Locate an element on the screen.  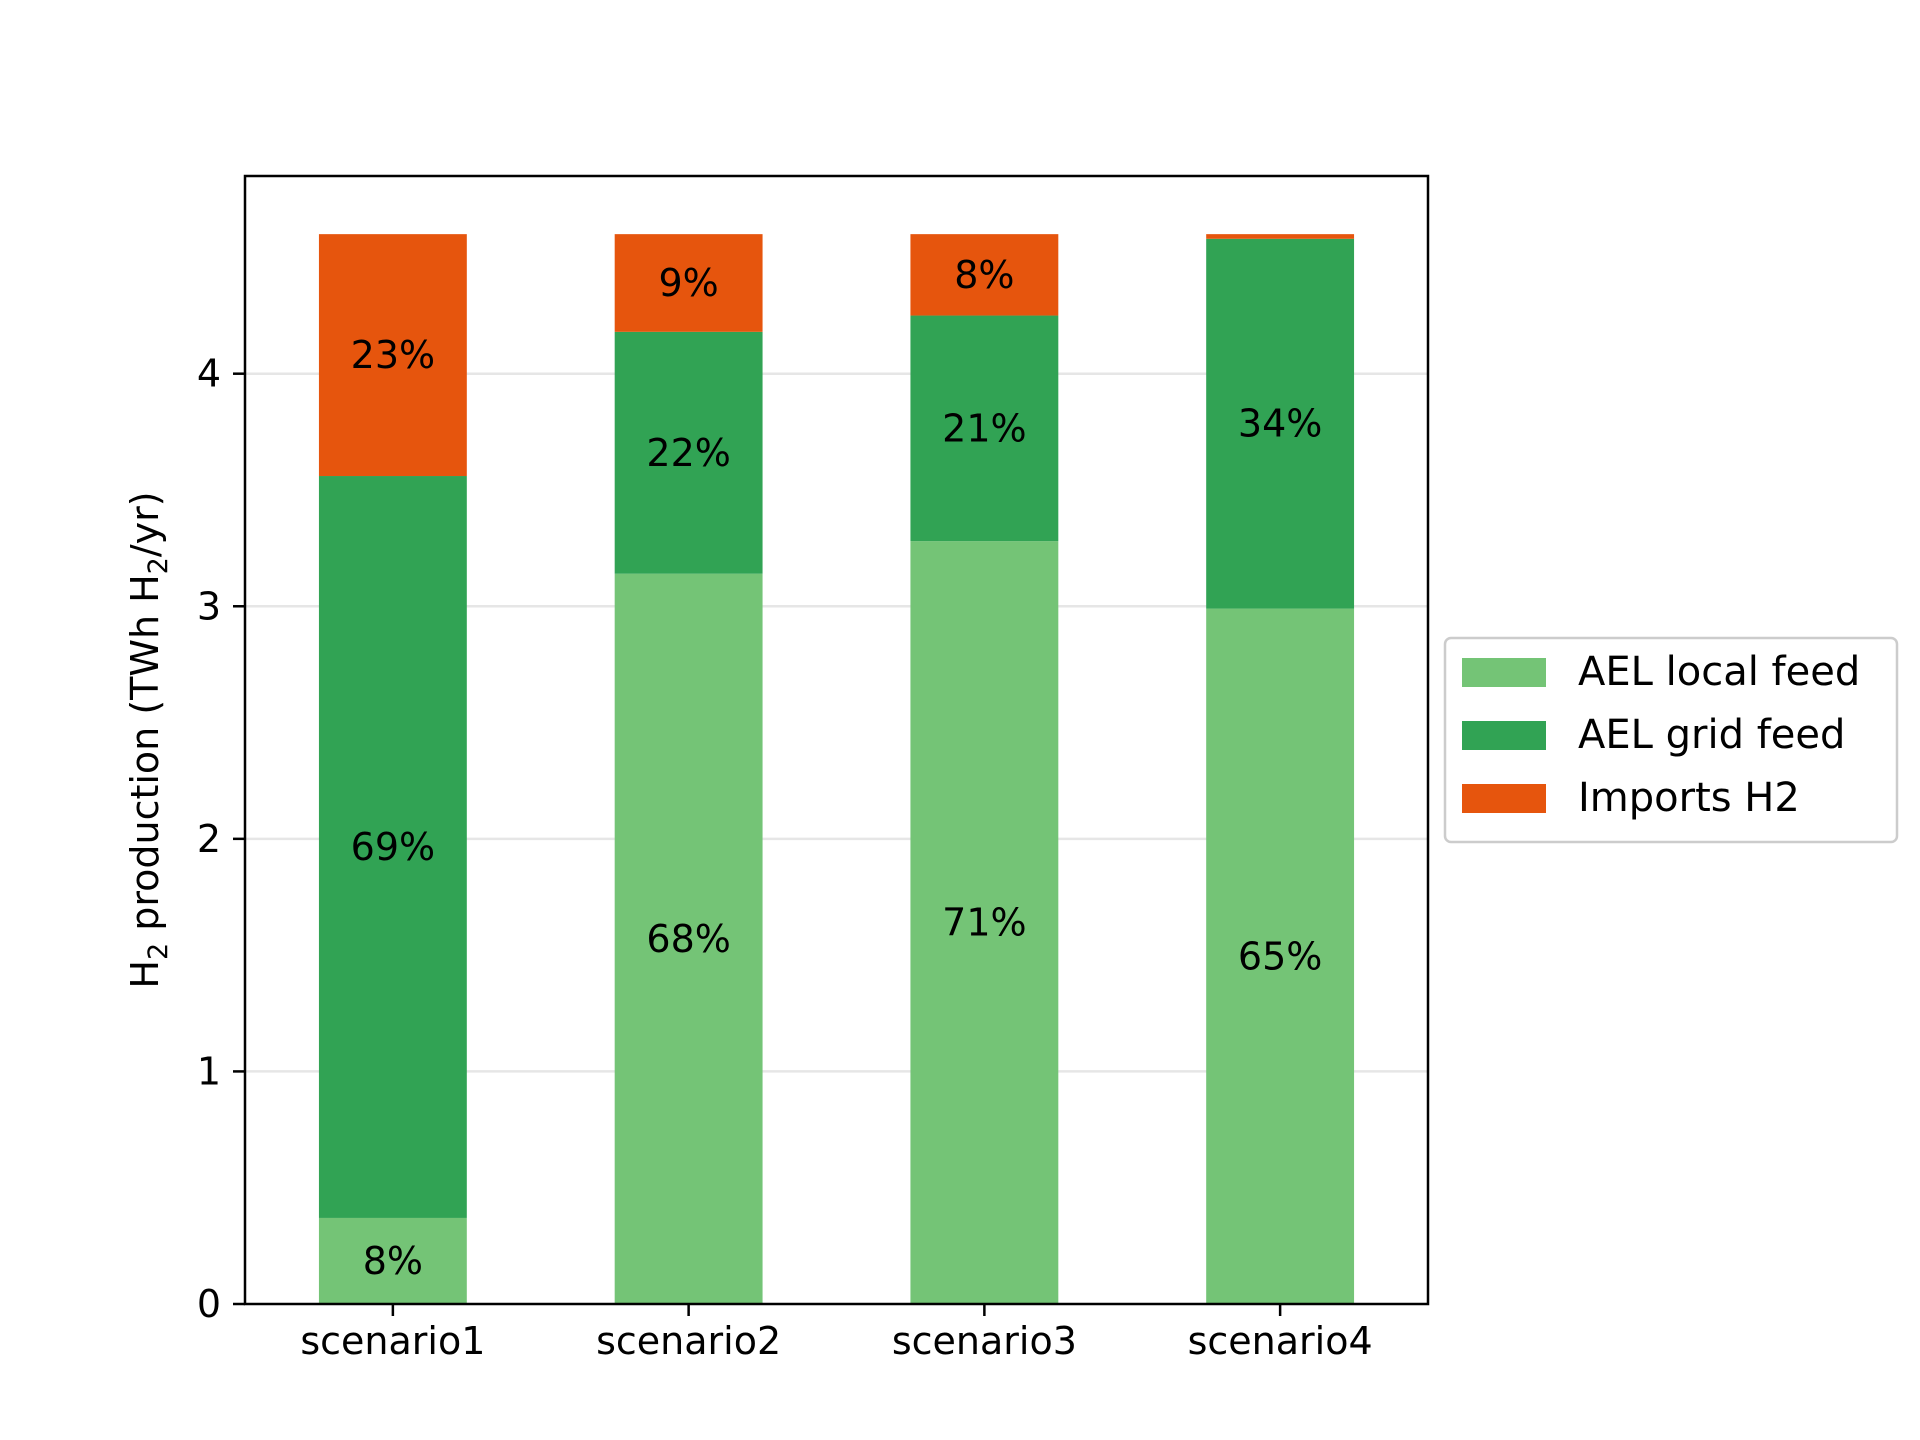
legend-frame is located at coordinates (1671, 740).